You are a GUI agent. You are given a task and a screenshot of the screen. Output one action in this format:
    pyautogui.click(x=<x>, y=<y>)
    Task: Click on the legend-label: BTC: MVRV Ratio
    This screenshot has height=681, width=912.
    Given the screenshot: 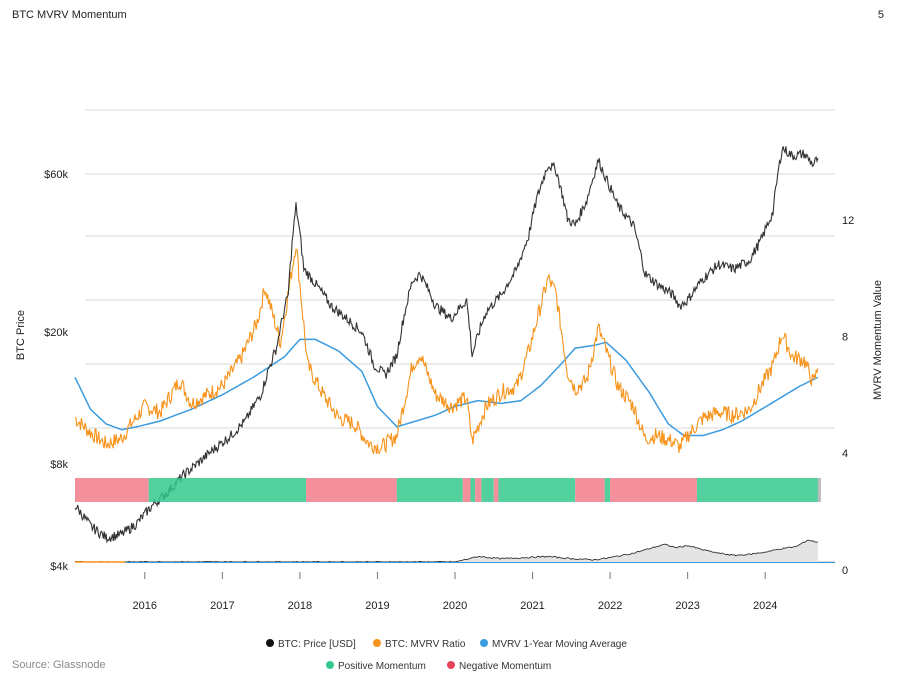 What is the action you would take?
    pyautogui.click(x=425, y=644)
    